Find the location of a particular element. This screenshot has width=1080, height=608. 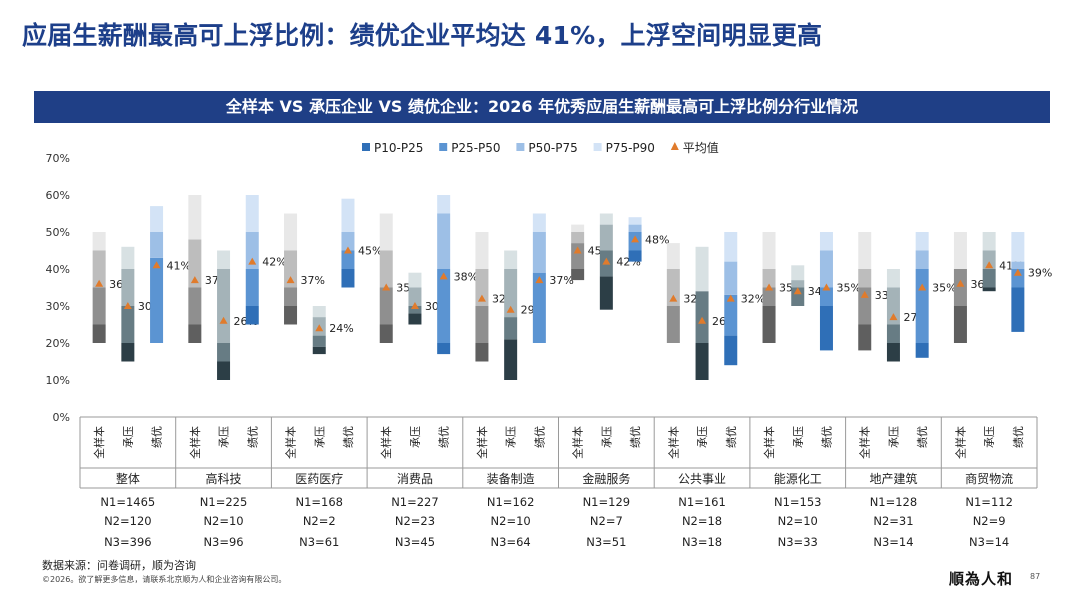

sample-count: N2=10 is located at coordinates (798, 521).